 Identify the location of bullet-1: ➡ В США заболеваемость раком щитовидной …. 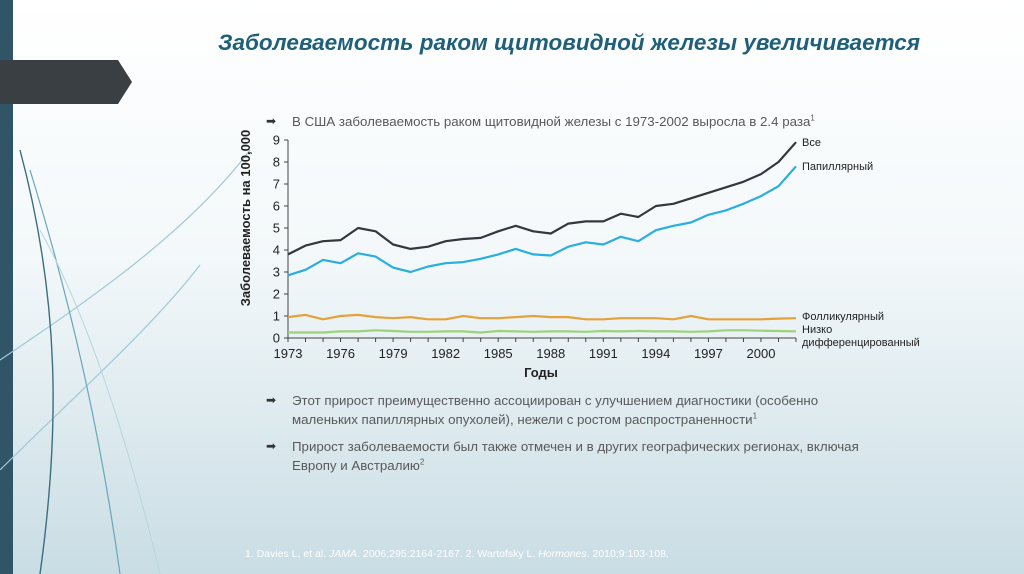
(540, 121).